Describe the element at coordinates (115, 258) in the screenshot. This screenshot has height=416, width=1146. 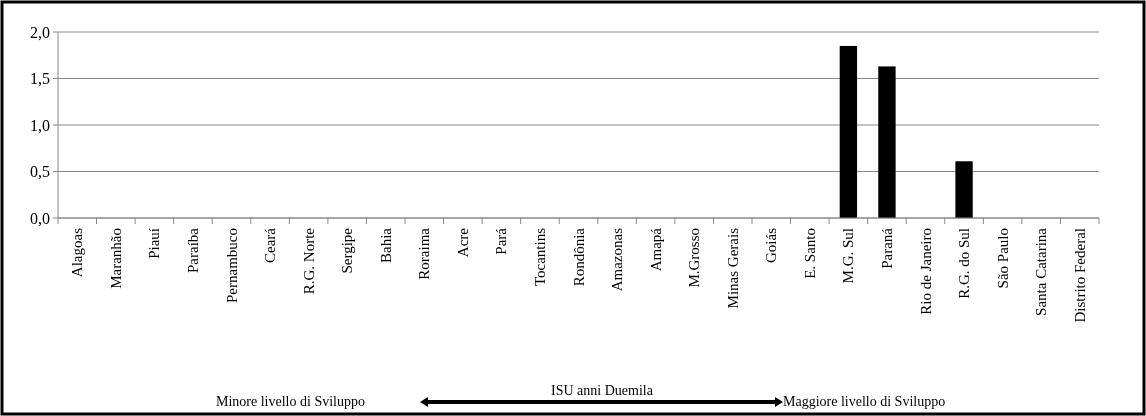
I see `x-tick-label: Maranhão` at that location.